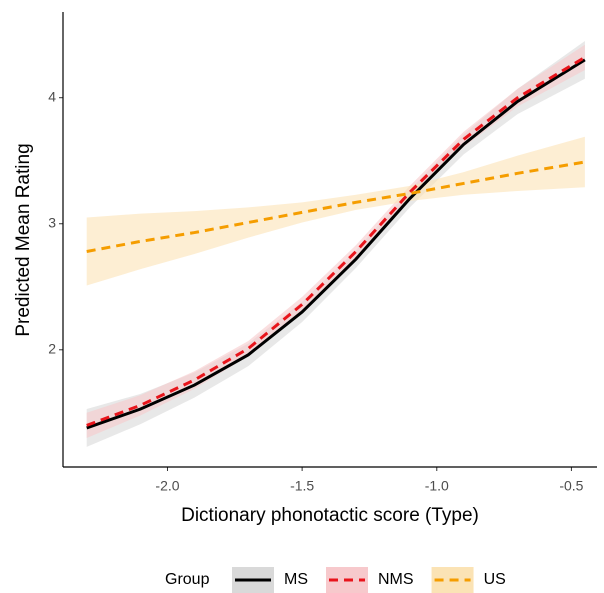  Describe the element at coordinates (23, 239) in the screenshot. I see `y-axis-title: Predicted Mean Rating` at that location.